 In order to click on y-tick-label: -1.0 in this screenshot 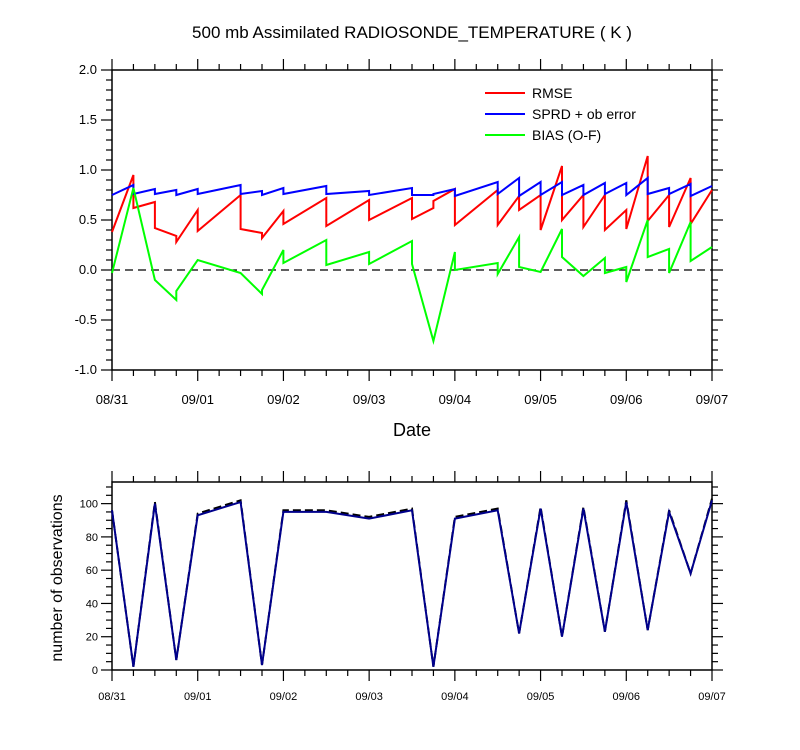, I will do `click(86, 369)`.